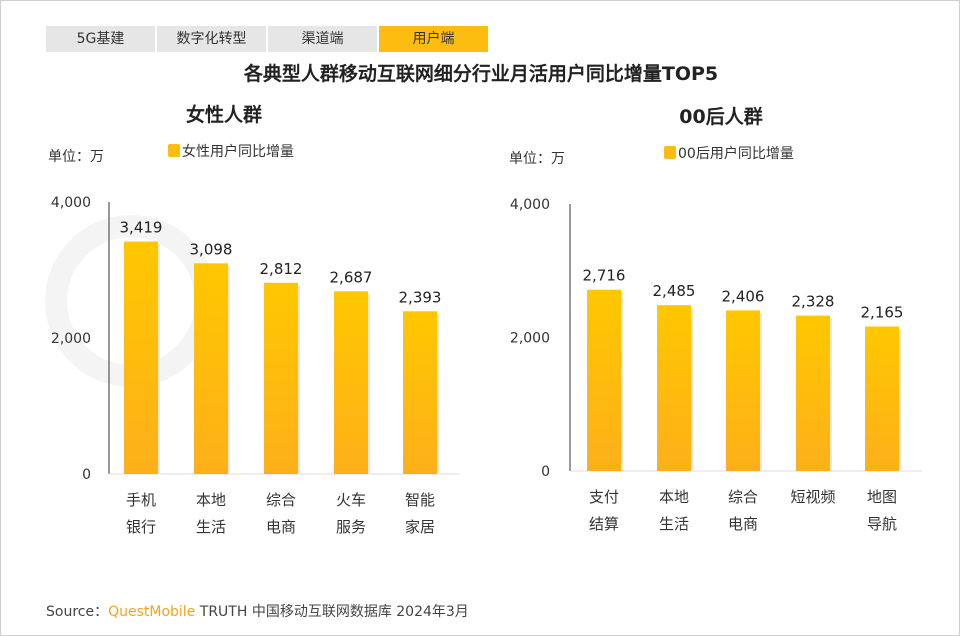 The width and height of the screenshot is (960, 636). I want to click on data-label: 2,687, so click(351, 277).